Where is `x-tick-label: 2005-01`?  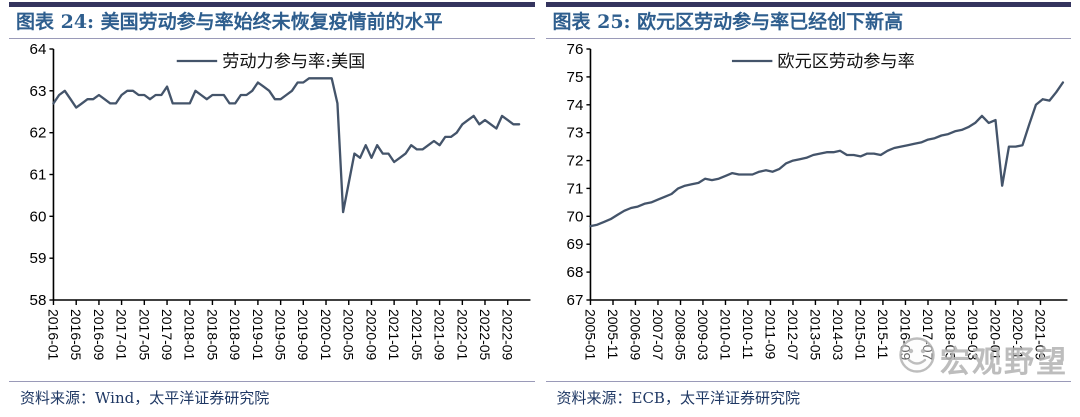 x-tick-label: 2005-01 is located at coordinates (590, 335).